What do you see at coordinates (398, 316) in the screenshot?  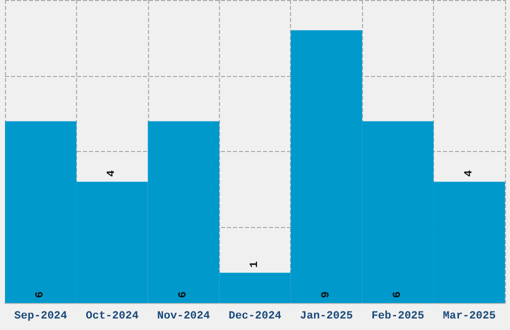 I see `x-tick-label: Feb-2025` at bounding box center [398, 316].